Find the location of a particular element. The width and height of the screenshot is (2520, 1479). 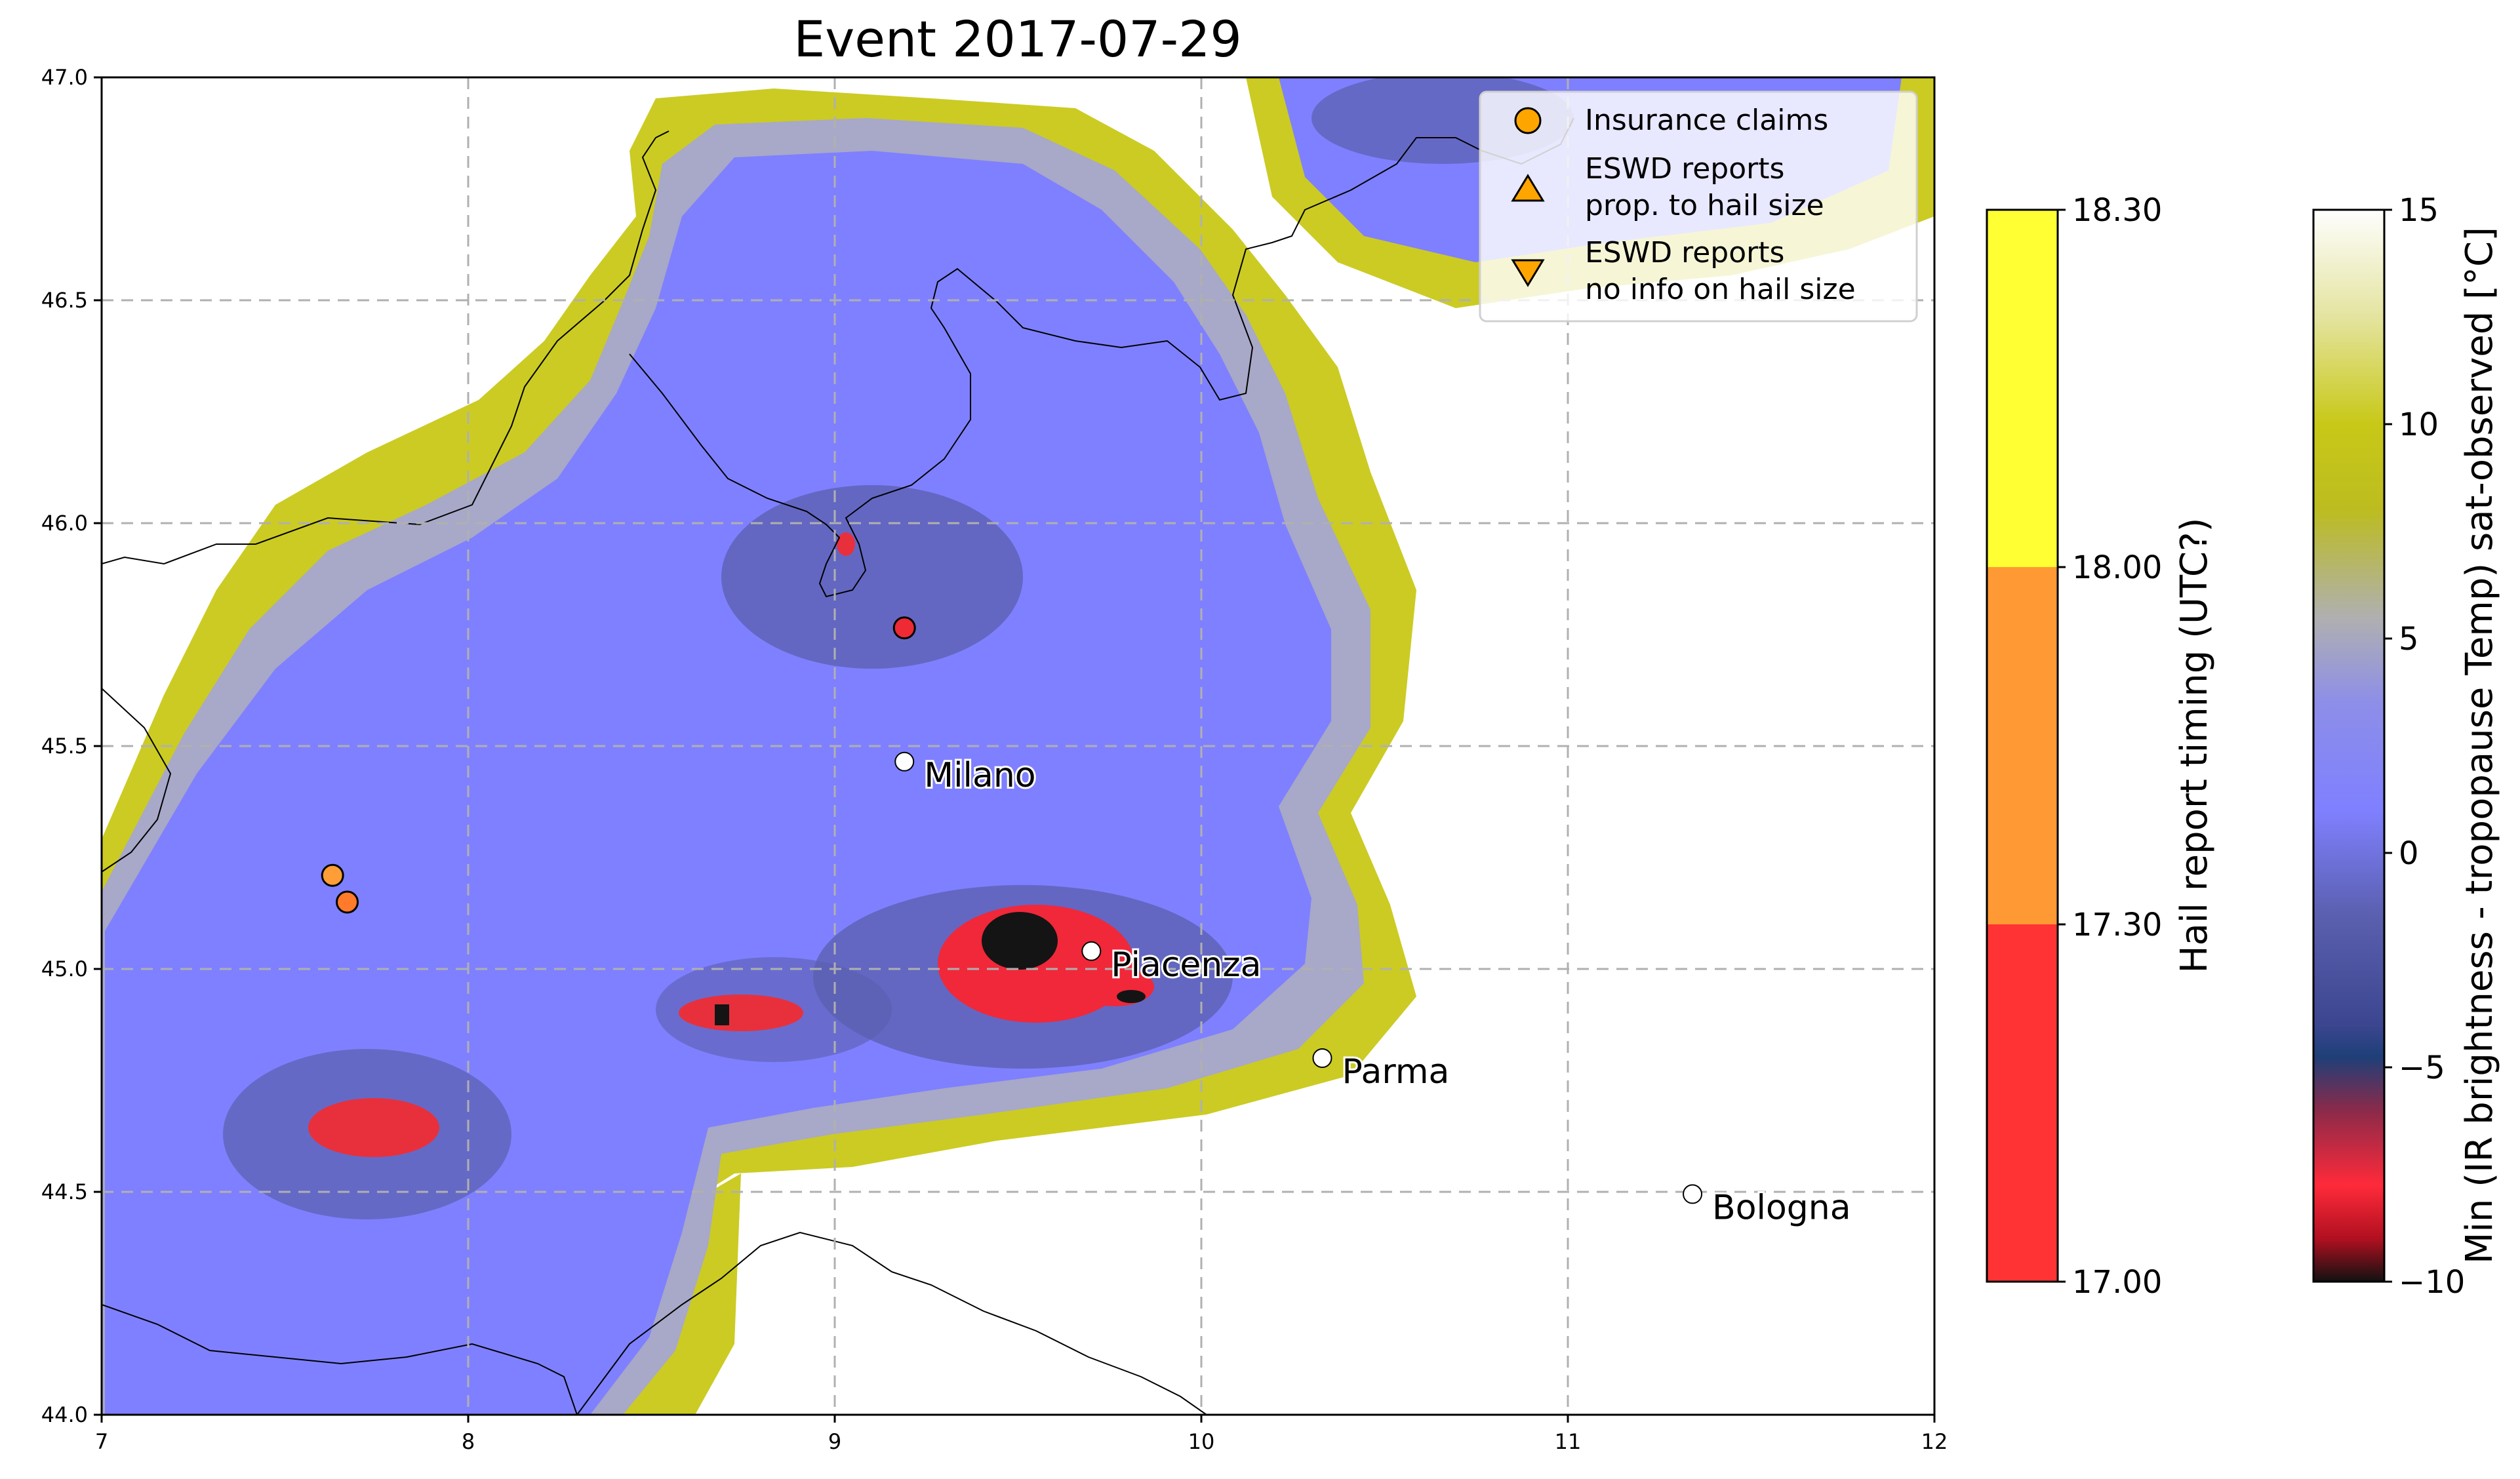

x-tick-label: 7 is located at coordinates (101, 1441).